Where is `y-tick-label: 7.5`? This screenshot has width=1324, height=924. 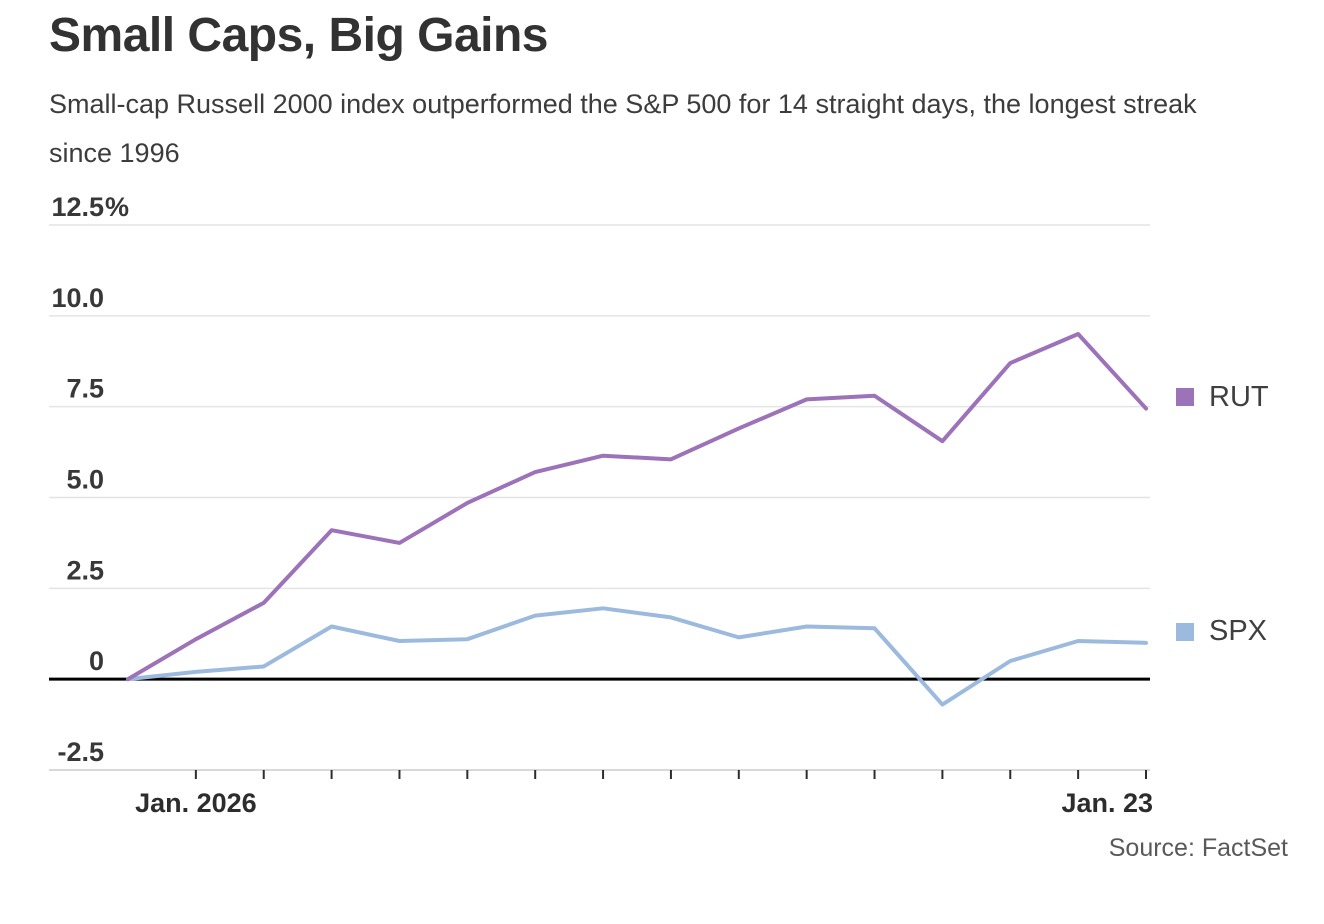
y-tick-label: 7.5 is located at coordinates (85, 389).